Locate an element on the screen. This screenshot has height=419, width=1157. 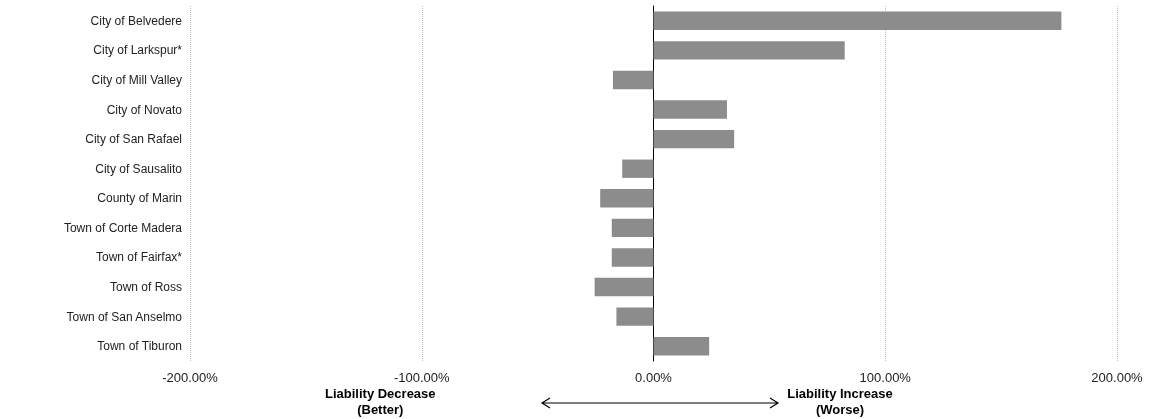
y-tick-label: Town of Fairfax* is located at coordinates (139, 257).